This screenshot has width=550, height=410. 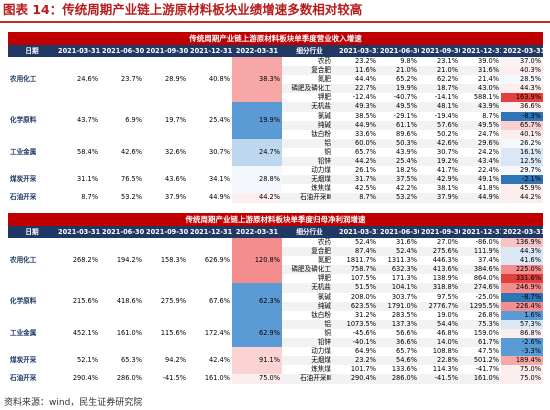 I want to click on subindustry-value: 31.6%, so click(x=480, y=71).